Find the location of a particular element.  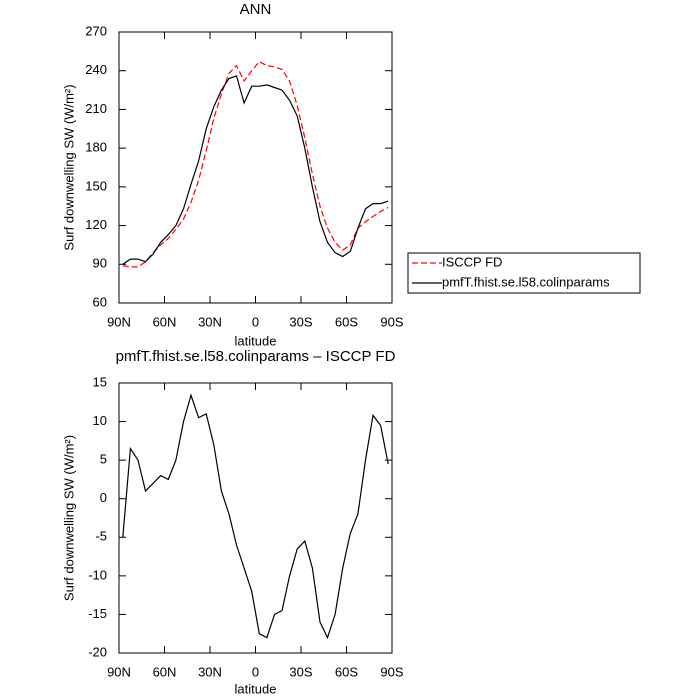

y-tick-label: 270 is located at coordinates (96, 30).